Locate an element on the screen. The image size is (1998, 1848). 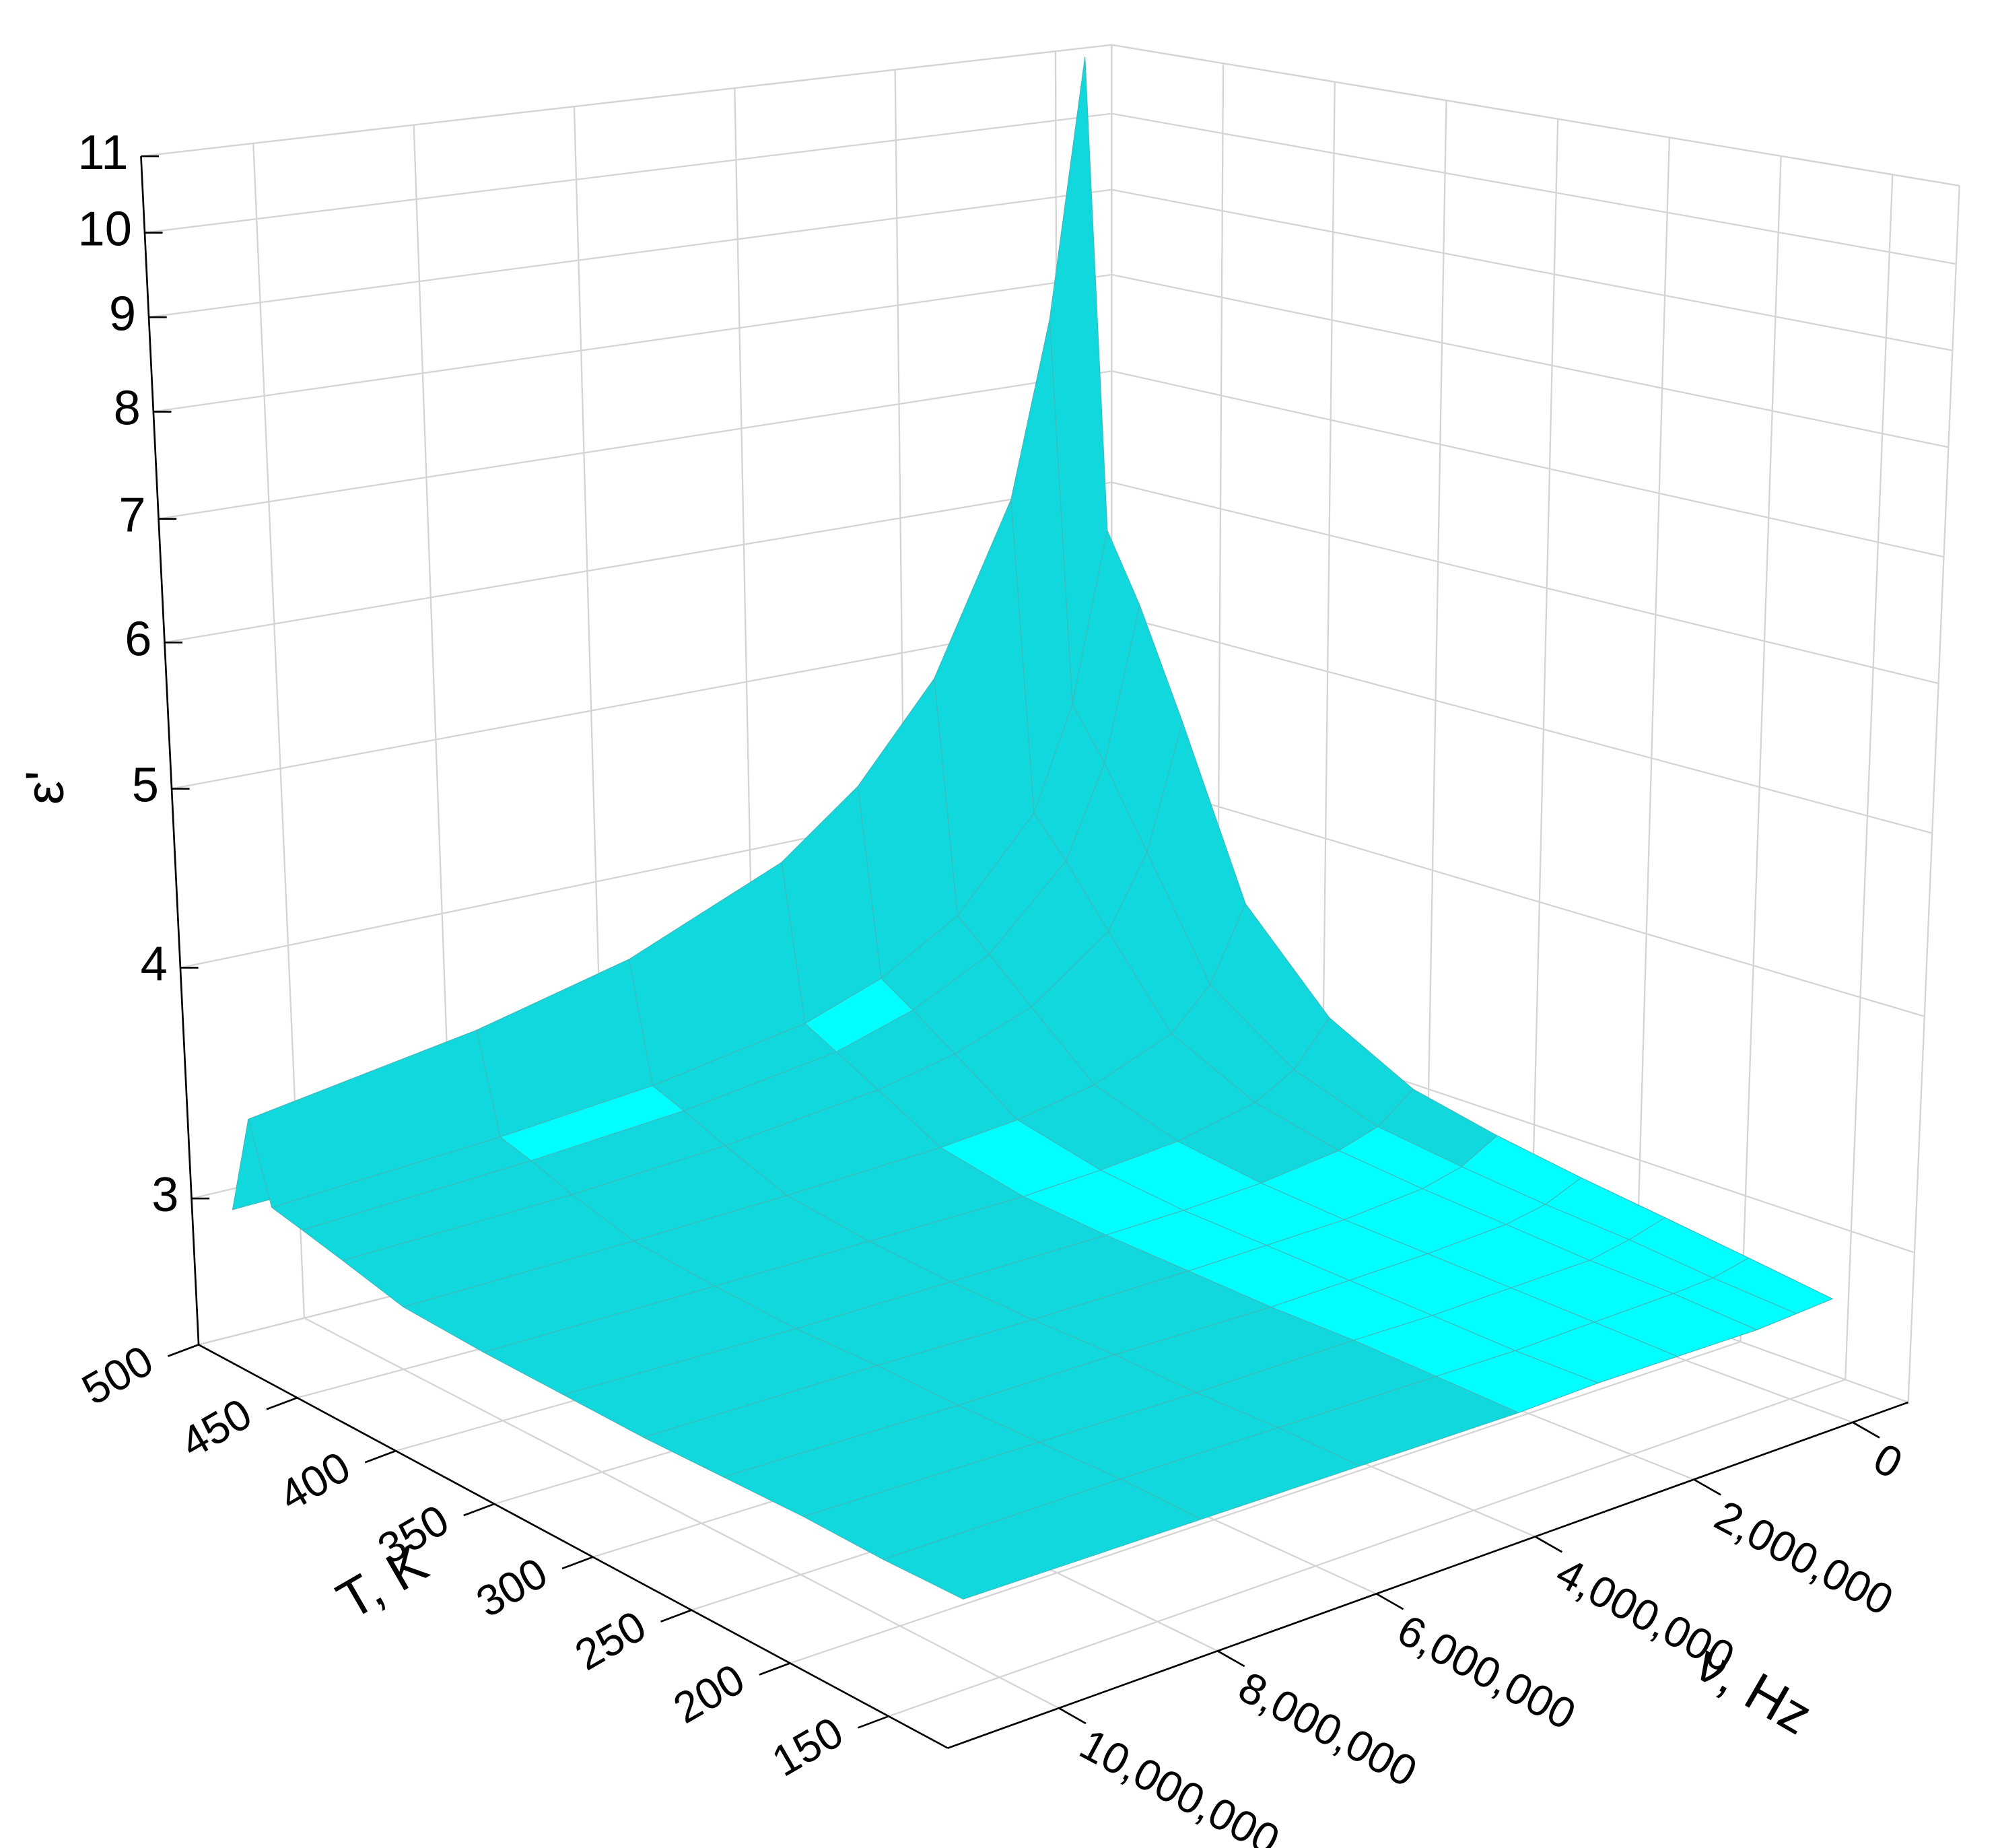
x-tick-label: 250 is located at coordinates (611, 1640).